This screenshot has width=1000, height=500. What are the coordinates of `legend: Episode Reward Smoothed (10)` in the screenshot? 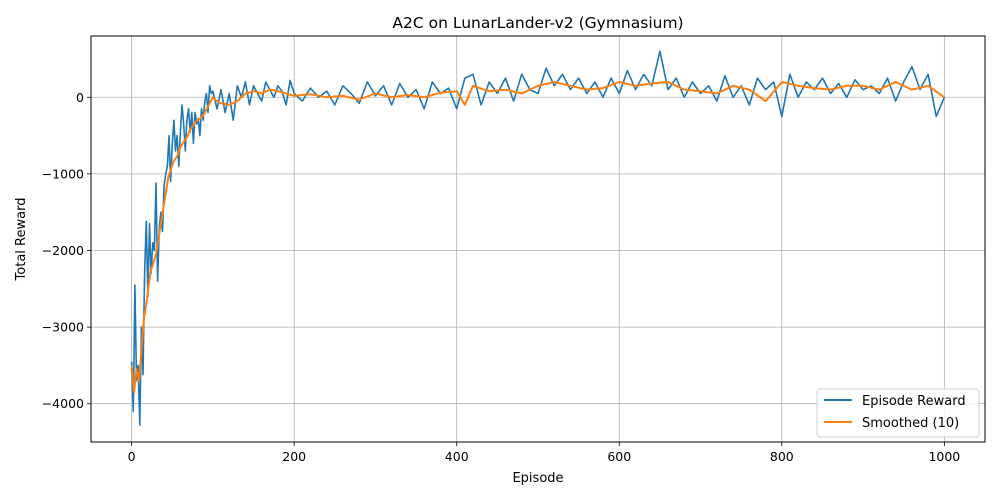 It's located at (898, 413).